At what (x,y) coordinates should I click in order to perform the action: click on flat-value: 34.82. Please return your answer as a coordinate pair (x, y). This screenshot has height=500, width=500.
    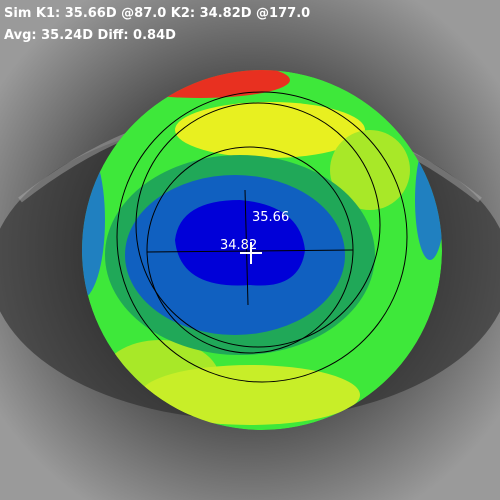
    Looking at the image, I should click on (238, 245).